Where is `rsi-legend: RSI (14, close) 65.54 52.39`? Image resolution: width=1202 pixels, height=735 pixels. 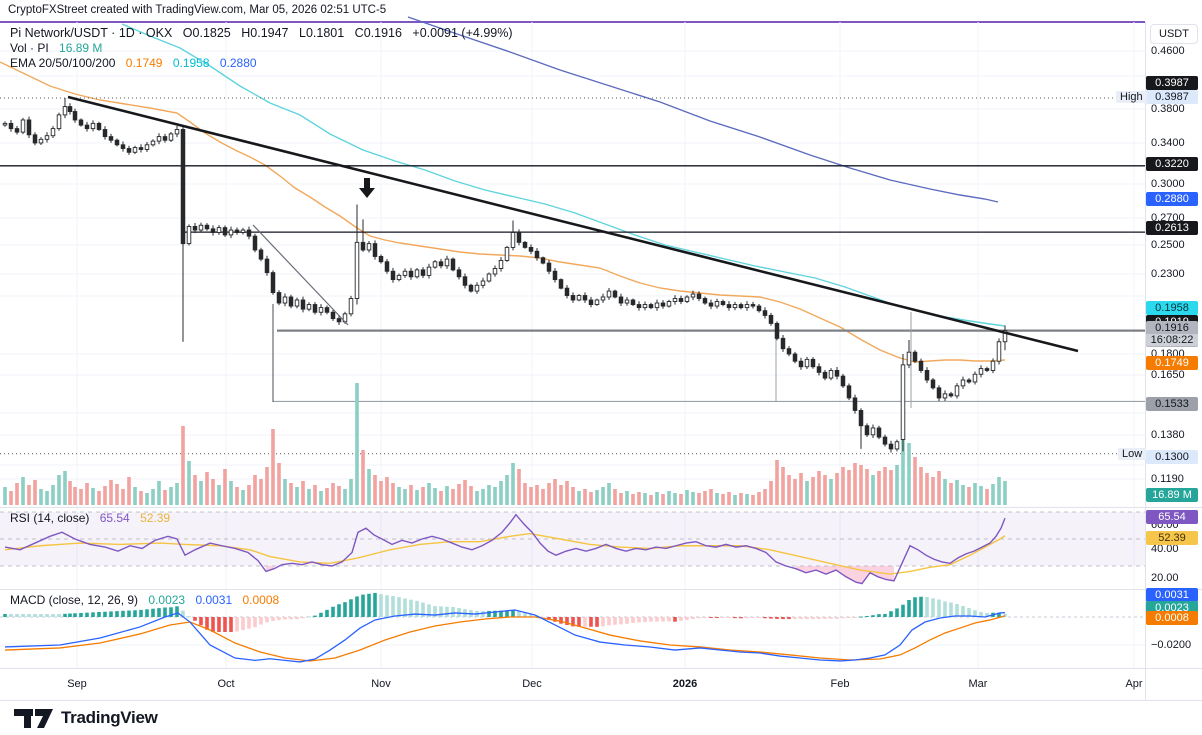 rsi-legend: RSI (14, close) 65.54 52.39 is located at coordinates (93, 518).